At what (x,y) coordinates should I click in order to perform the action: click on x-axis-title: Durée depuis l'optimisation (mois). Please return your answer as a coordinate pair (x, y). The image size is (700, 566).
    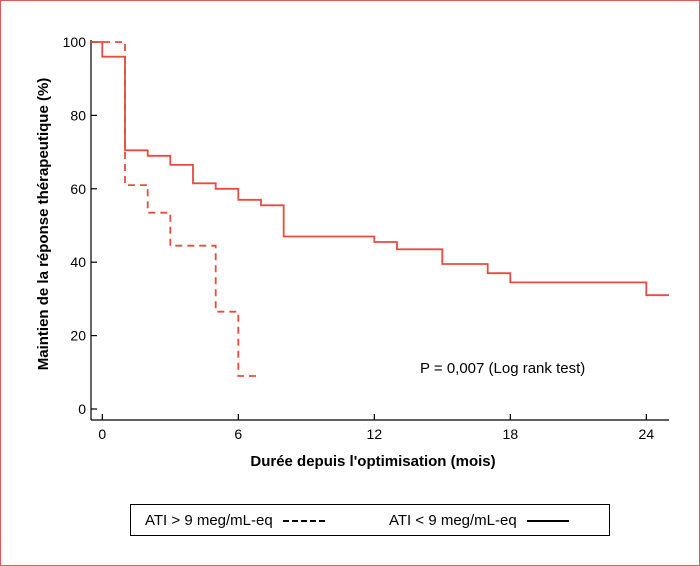
    Looking at the image, I should click on (372, 461).